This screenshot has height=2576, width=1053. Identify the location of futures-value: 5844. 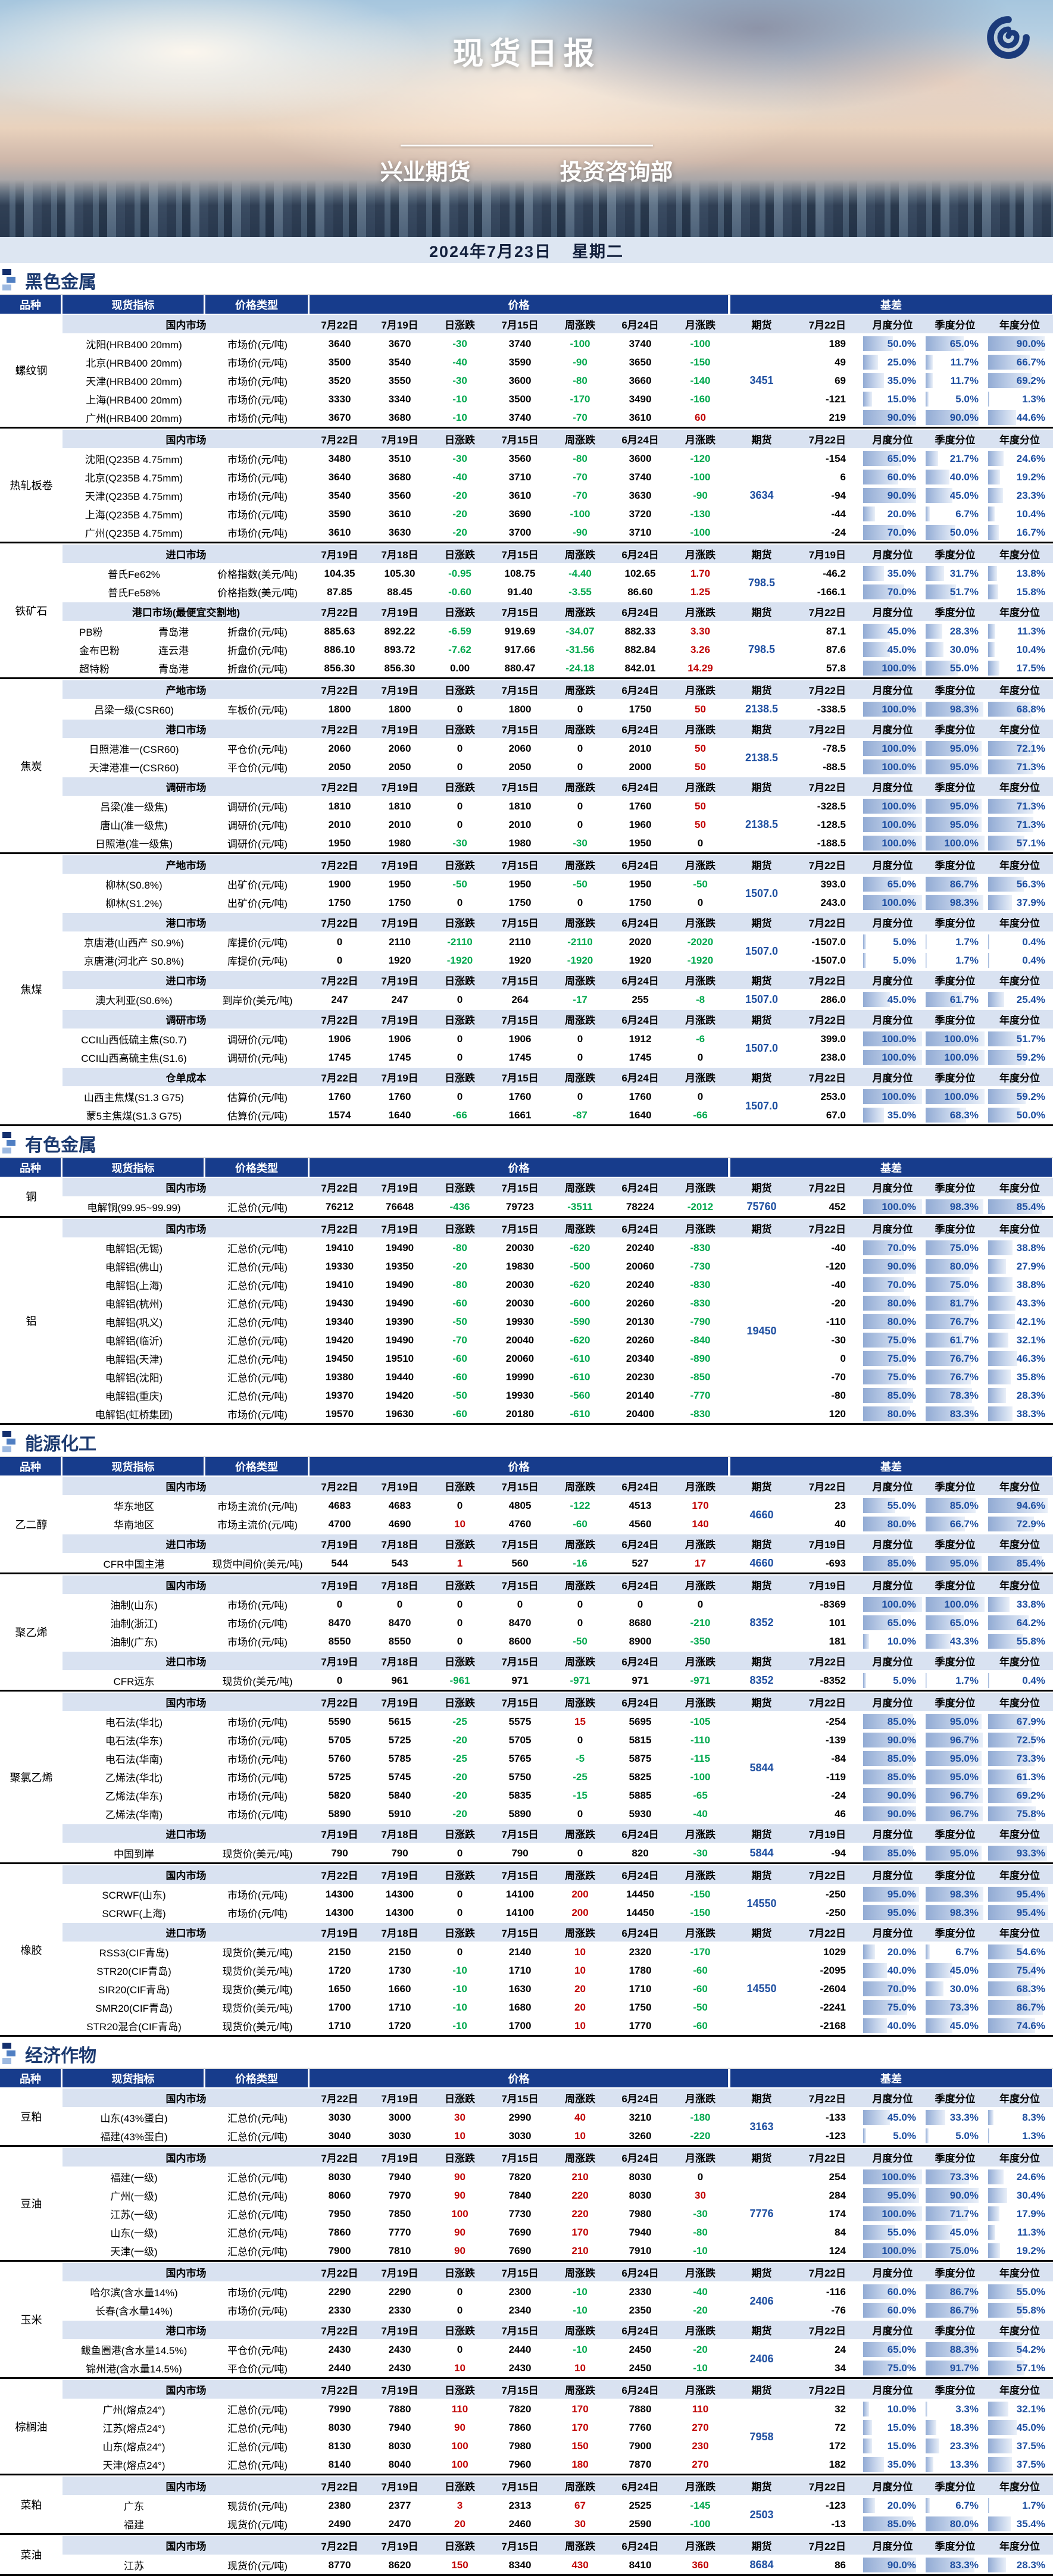
(761, 1767).